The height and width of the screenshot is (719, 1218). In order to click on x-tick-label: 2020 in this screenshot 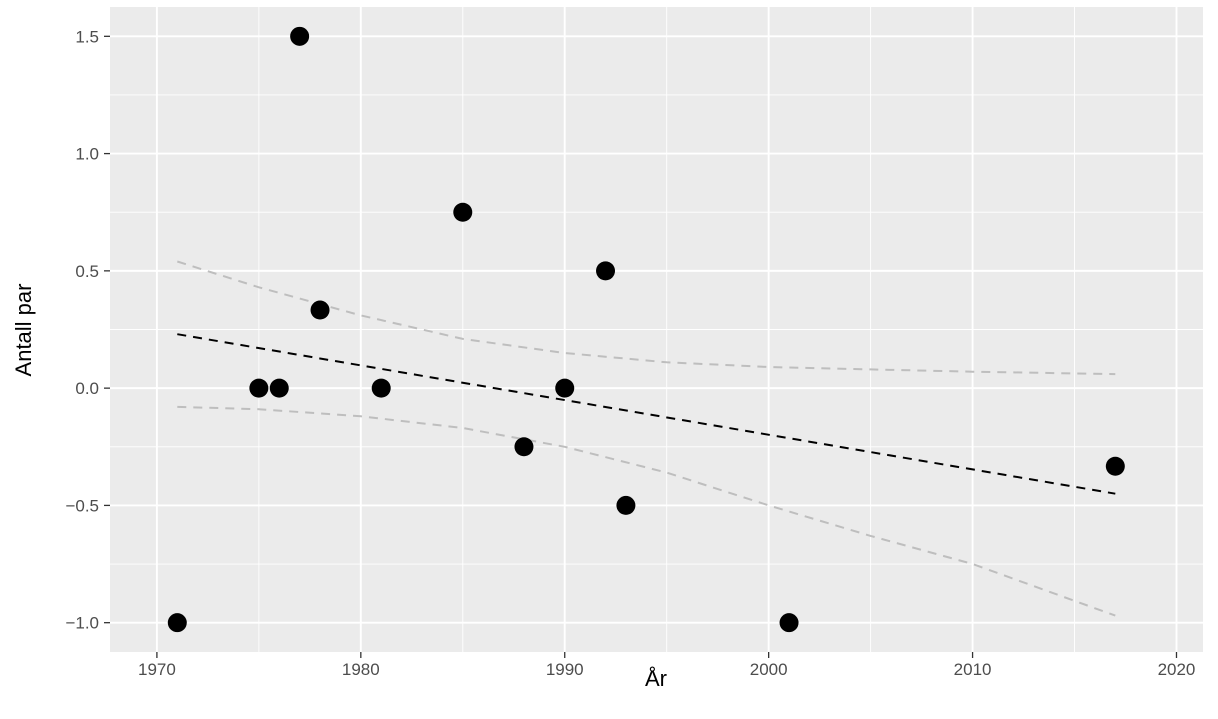, I will do `click(1177, 669)`.